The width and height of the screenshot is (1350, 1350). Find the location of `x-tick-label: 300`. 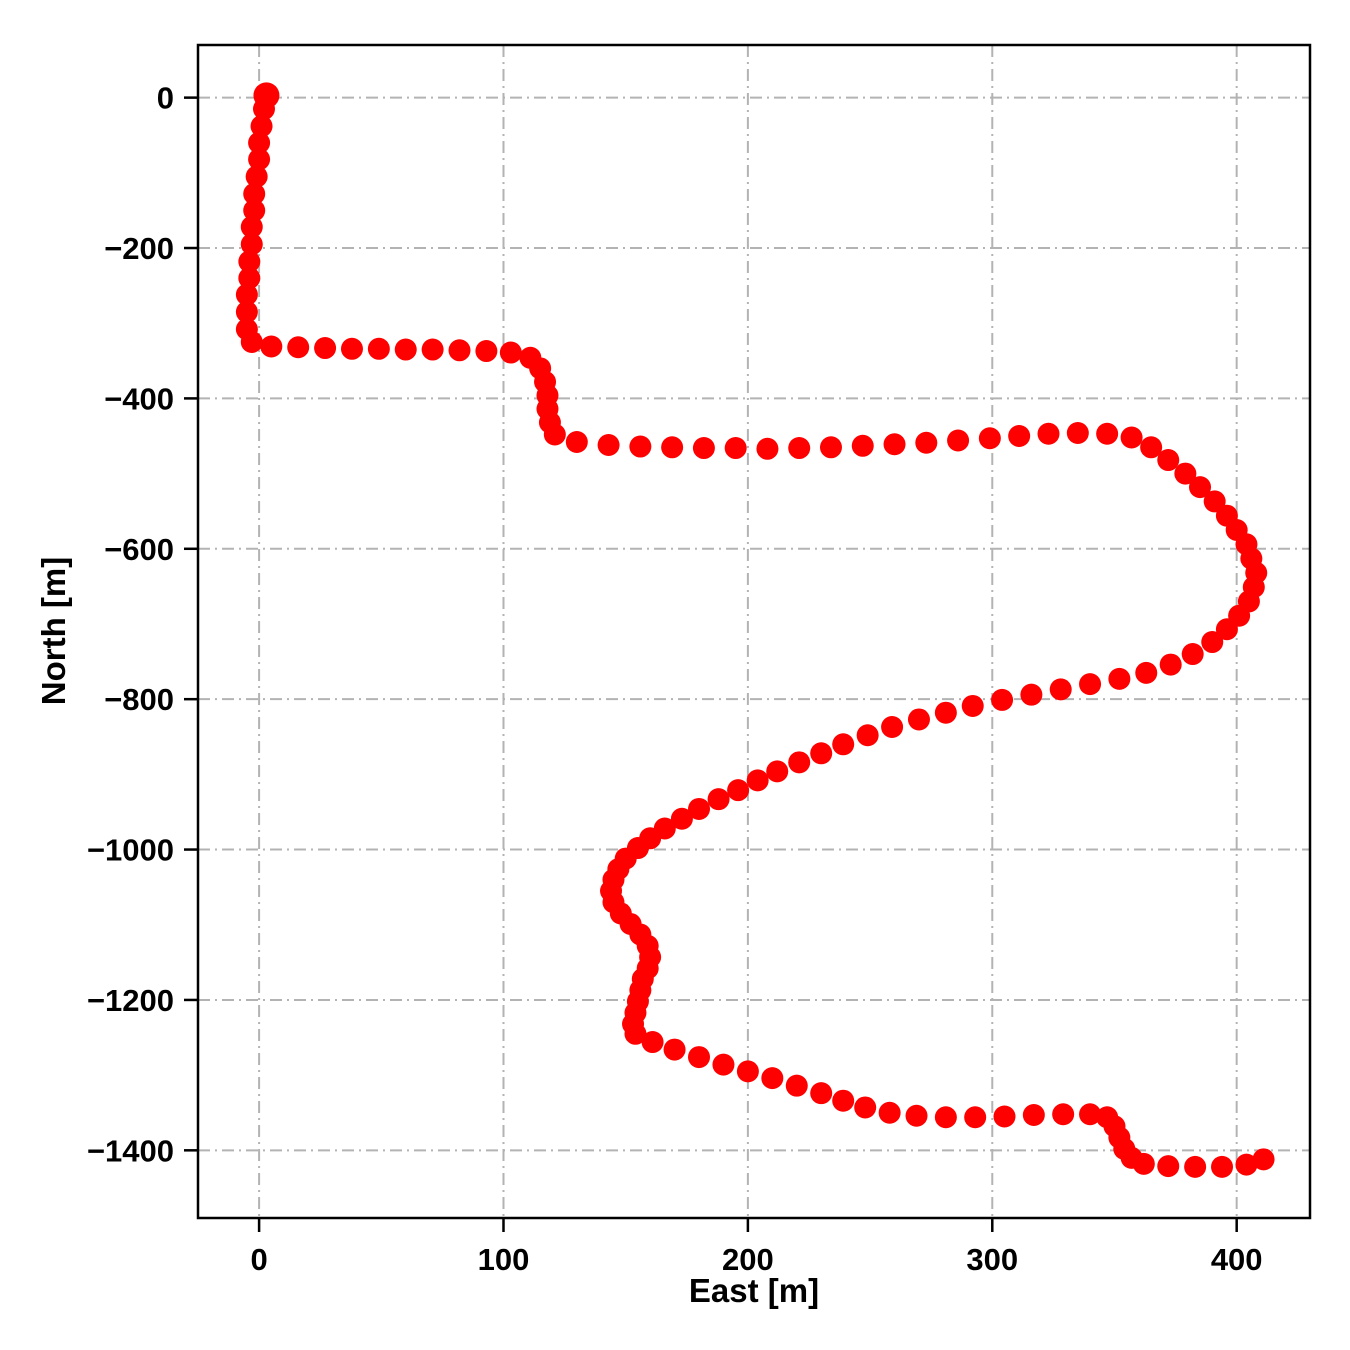

x-tick-label: 300 is located at coordinates (992, 1259).